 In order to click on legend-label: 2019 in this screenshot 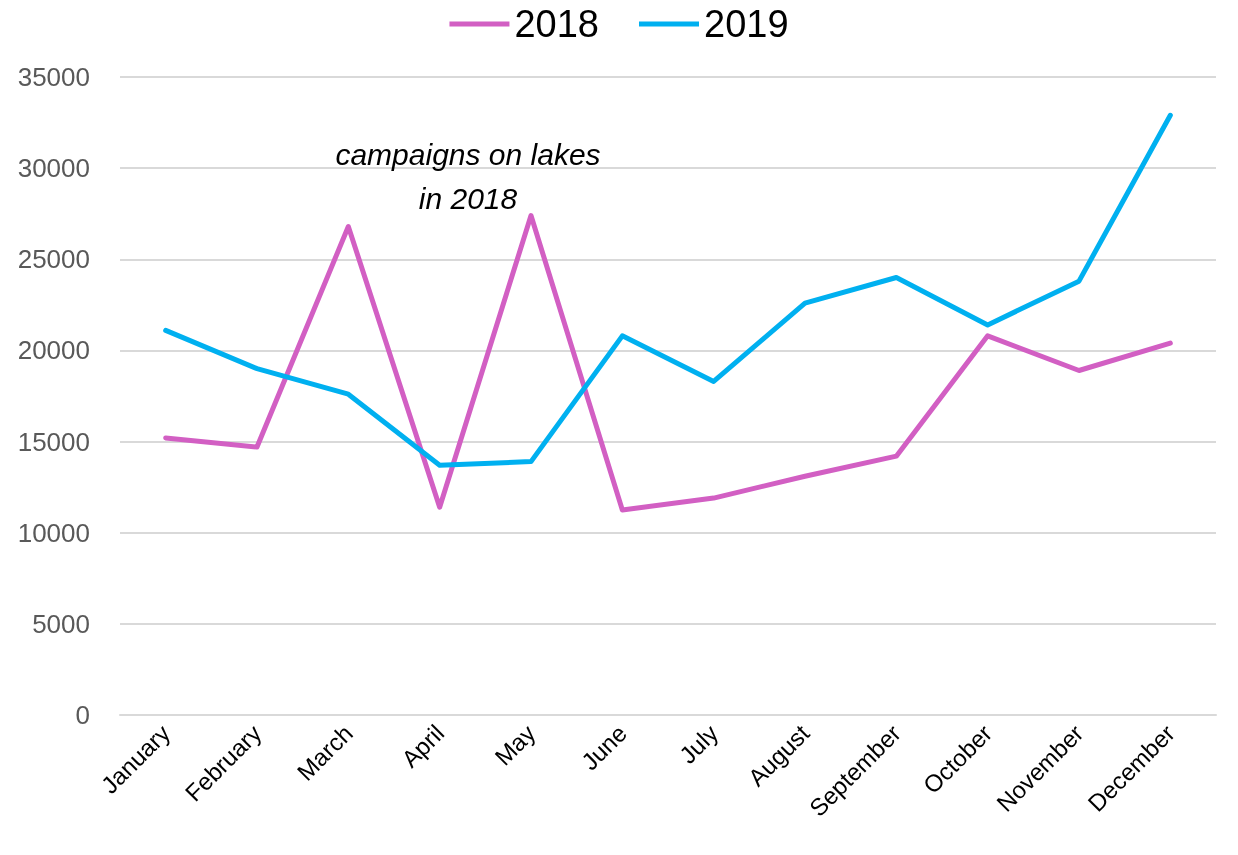, I will do `click(746, 24)`.